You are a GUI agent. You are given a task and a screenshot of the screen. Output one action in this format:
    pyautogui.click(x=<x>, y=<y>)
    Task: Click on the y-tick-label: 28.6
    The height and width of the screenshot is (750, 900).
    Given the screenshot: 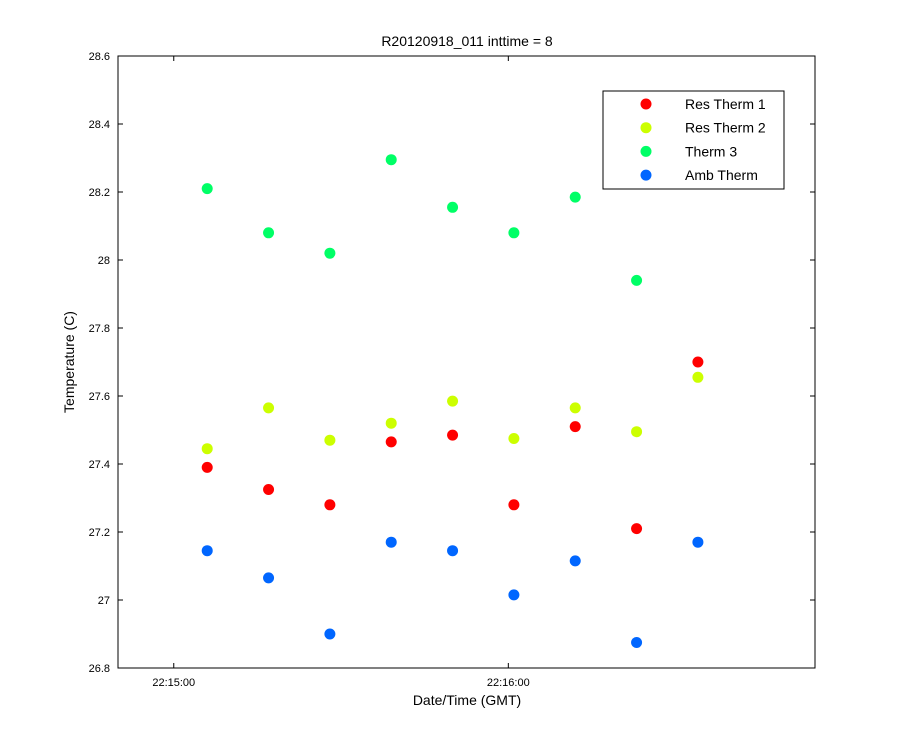 What is the action you would take?
    pyautogui.click(x=99, y=57)
    